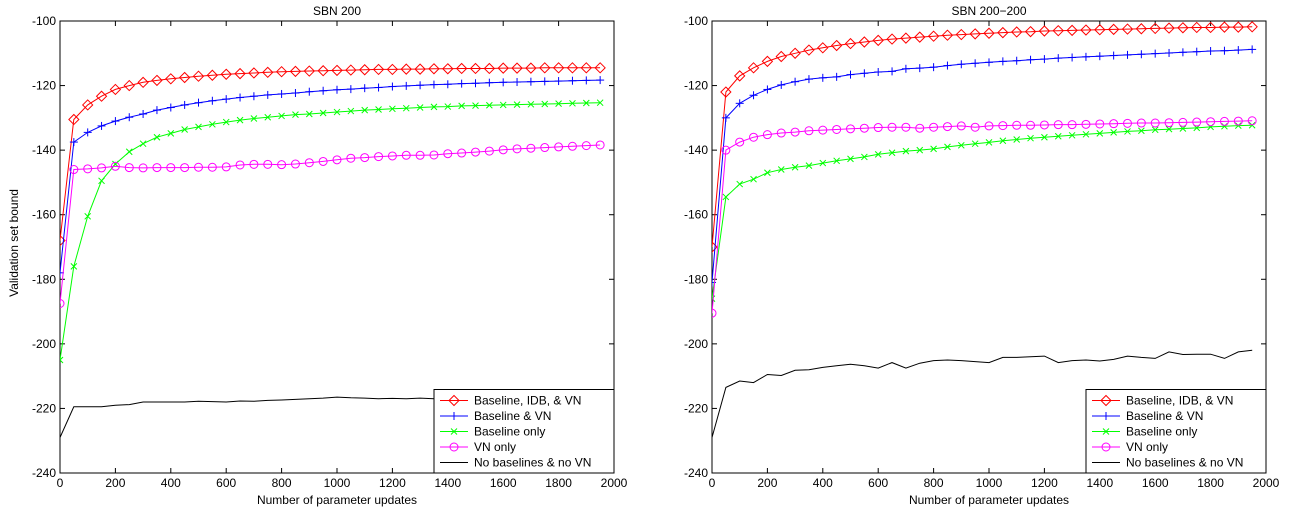 The height and width of the screenshot is (507, 1302). Describe the element at coordinates (558, 483) in the screenshot. I see `x-tick-label: 1800` at that location.